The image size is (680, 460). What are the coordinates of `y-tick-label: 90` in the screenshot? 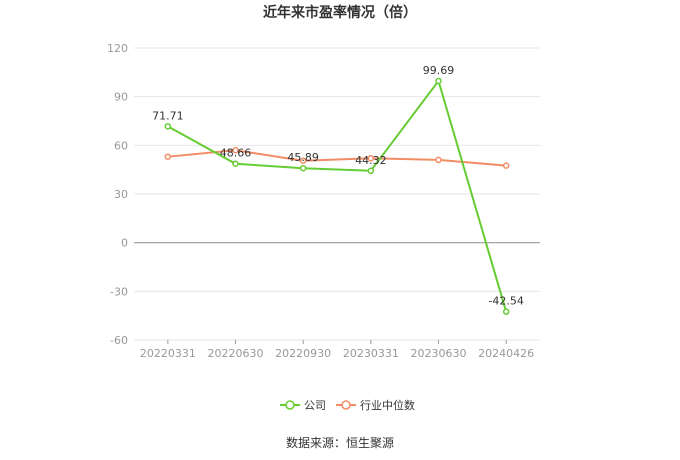 It's located at (121, 97).